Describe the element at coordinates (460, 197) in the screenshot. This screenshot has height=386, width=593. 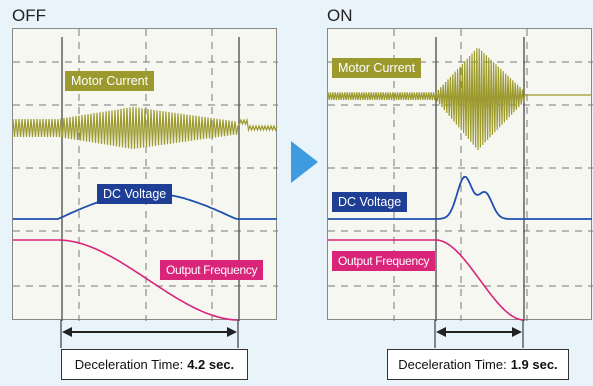
I see `on-dc-voltage-trace` at that location.